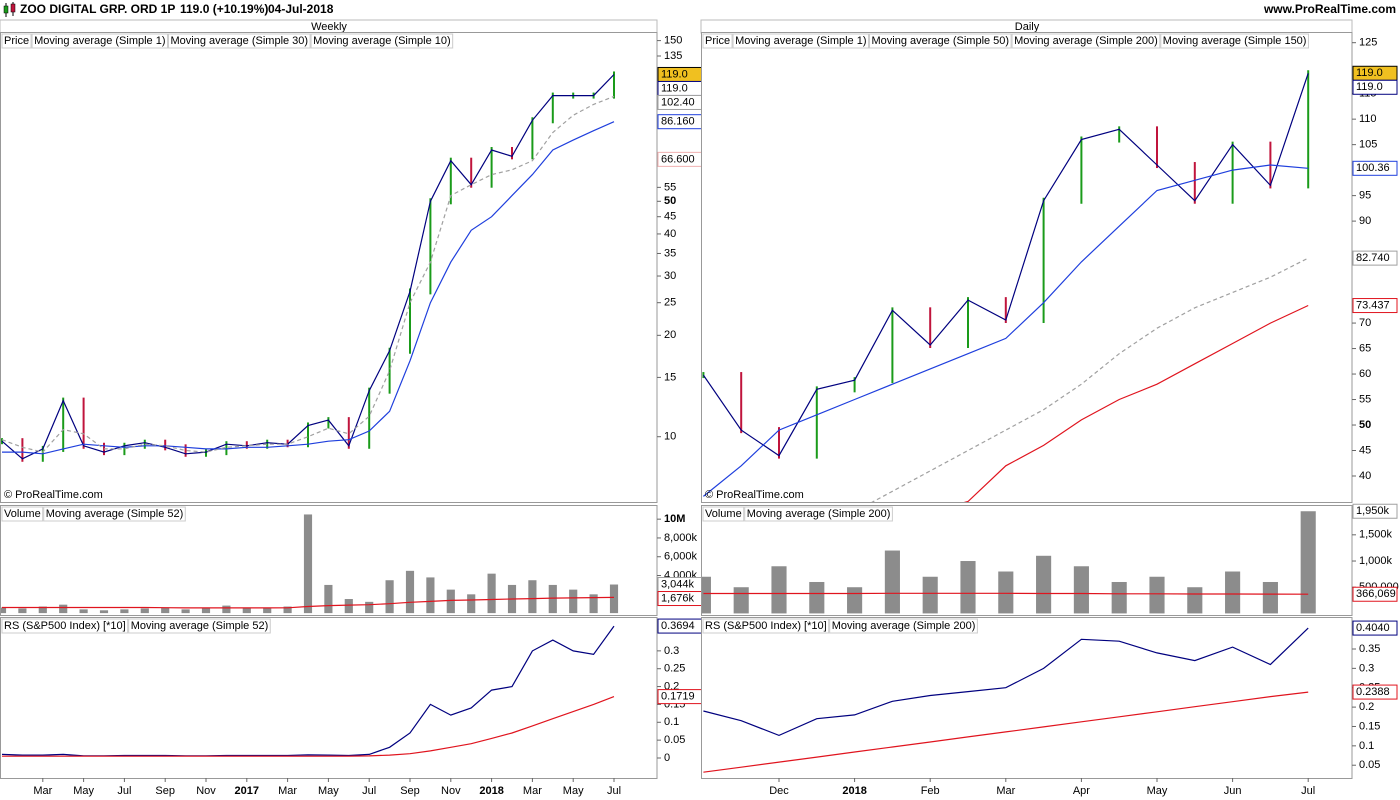 Image resolution: width=1400 pixels, height=800 pixels. What do you see at coordinates (1233, 791) in the screenshot?
I see `x-tick-label: Jun` at bounding box center [1233, 791].